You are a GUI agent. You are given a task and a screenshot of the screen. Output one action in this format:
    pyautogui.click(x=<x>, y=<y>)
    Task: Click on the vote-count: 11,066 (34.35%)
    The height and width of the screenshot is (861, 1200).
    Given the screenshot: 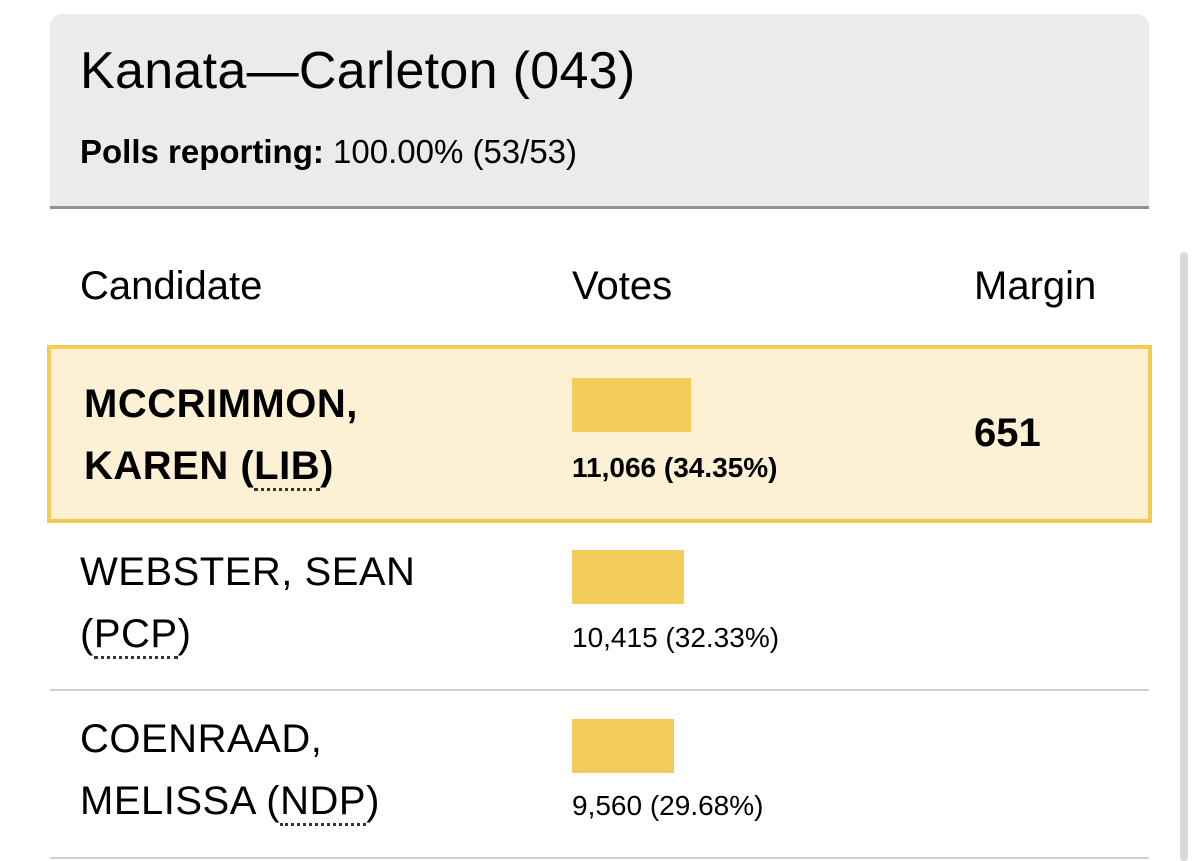 What is the action you would take?
    pyautogui.click(x=675, y=467)
    